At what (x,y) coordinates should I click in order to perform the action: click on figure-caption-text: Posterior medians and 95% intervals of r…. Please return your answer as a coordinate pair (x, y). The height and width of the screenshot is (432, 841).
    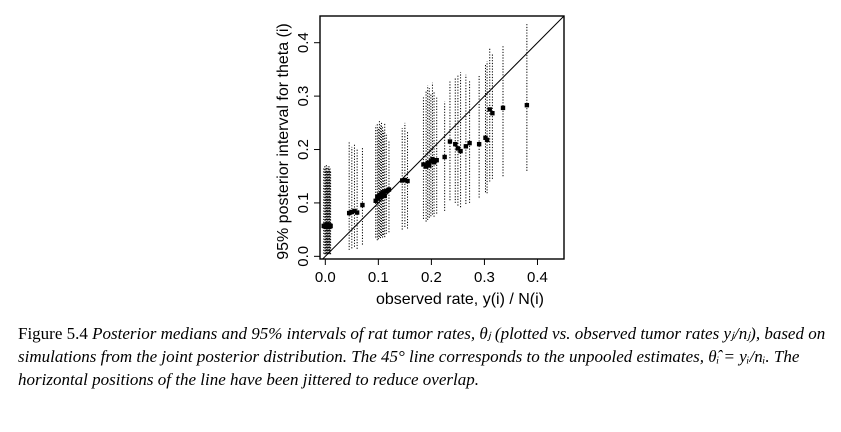
    Looking at the image, I should click on (422, 356).